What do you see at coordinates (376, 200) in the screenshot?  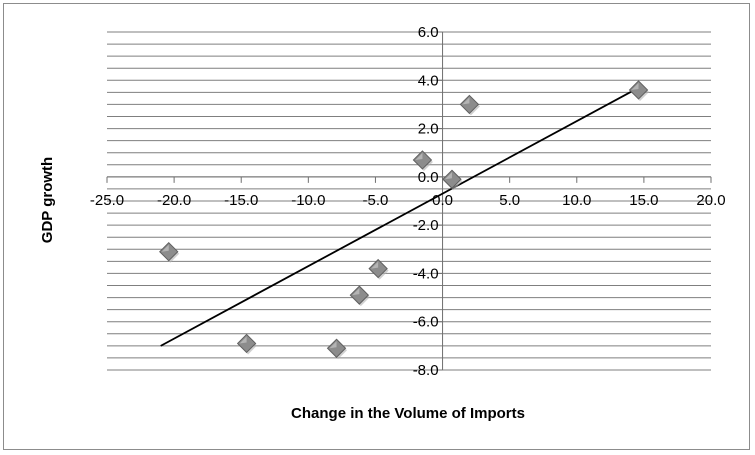 I see `x-tick-label: -5.0` at bounding box center [376, 200].